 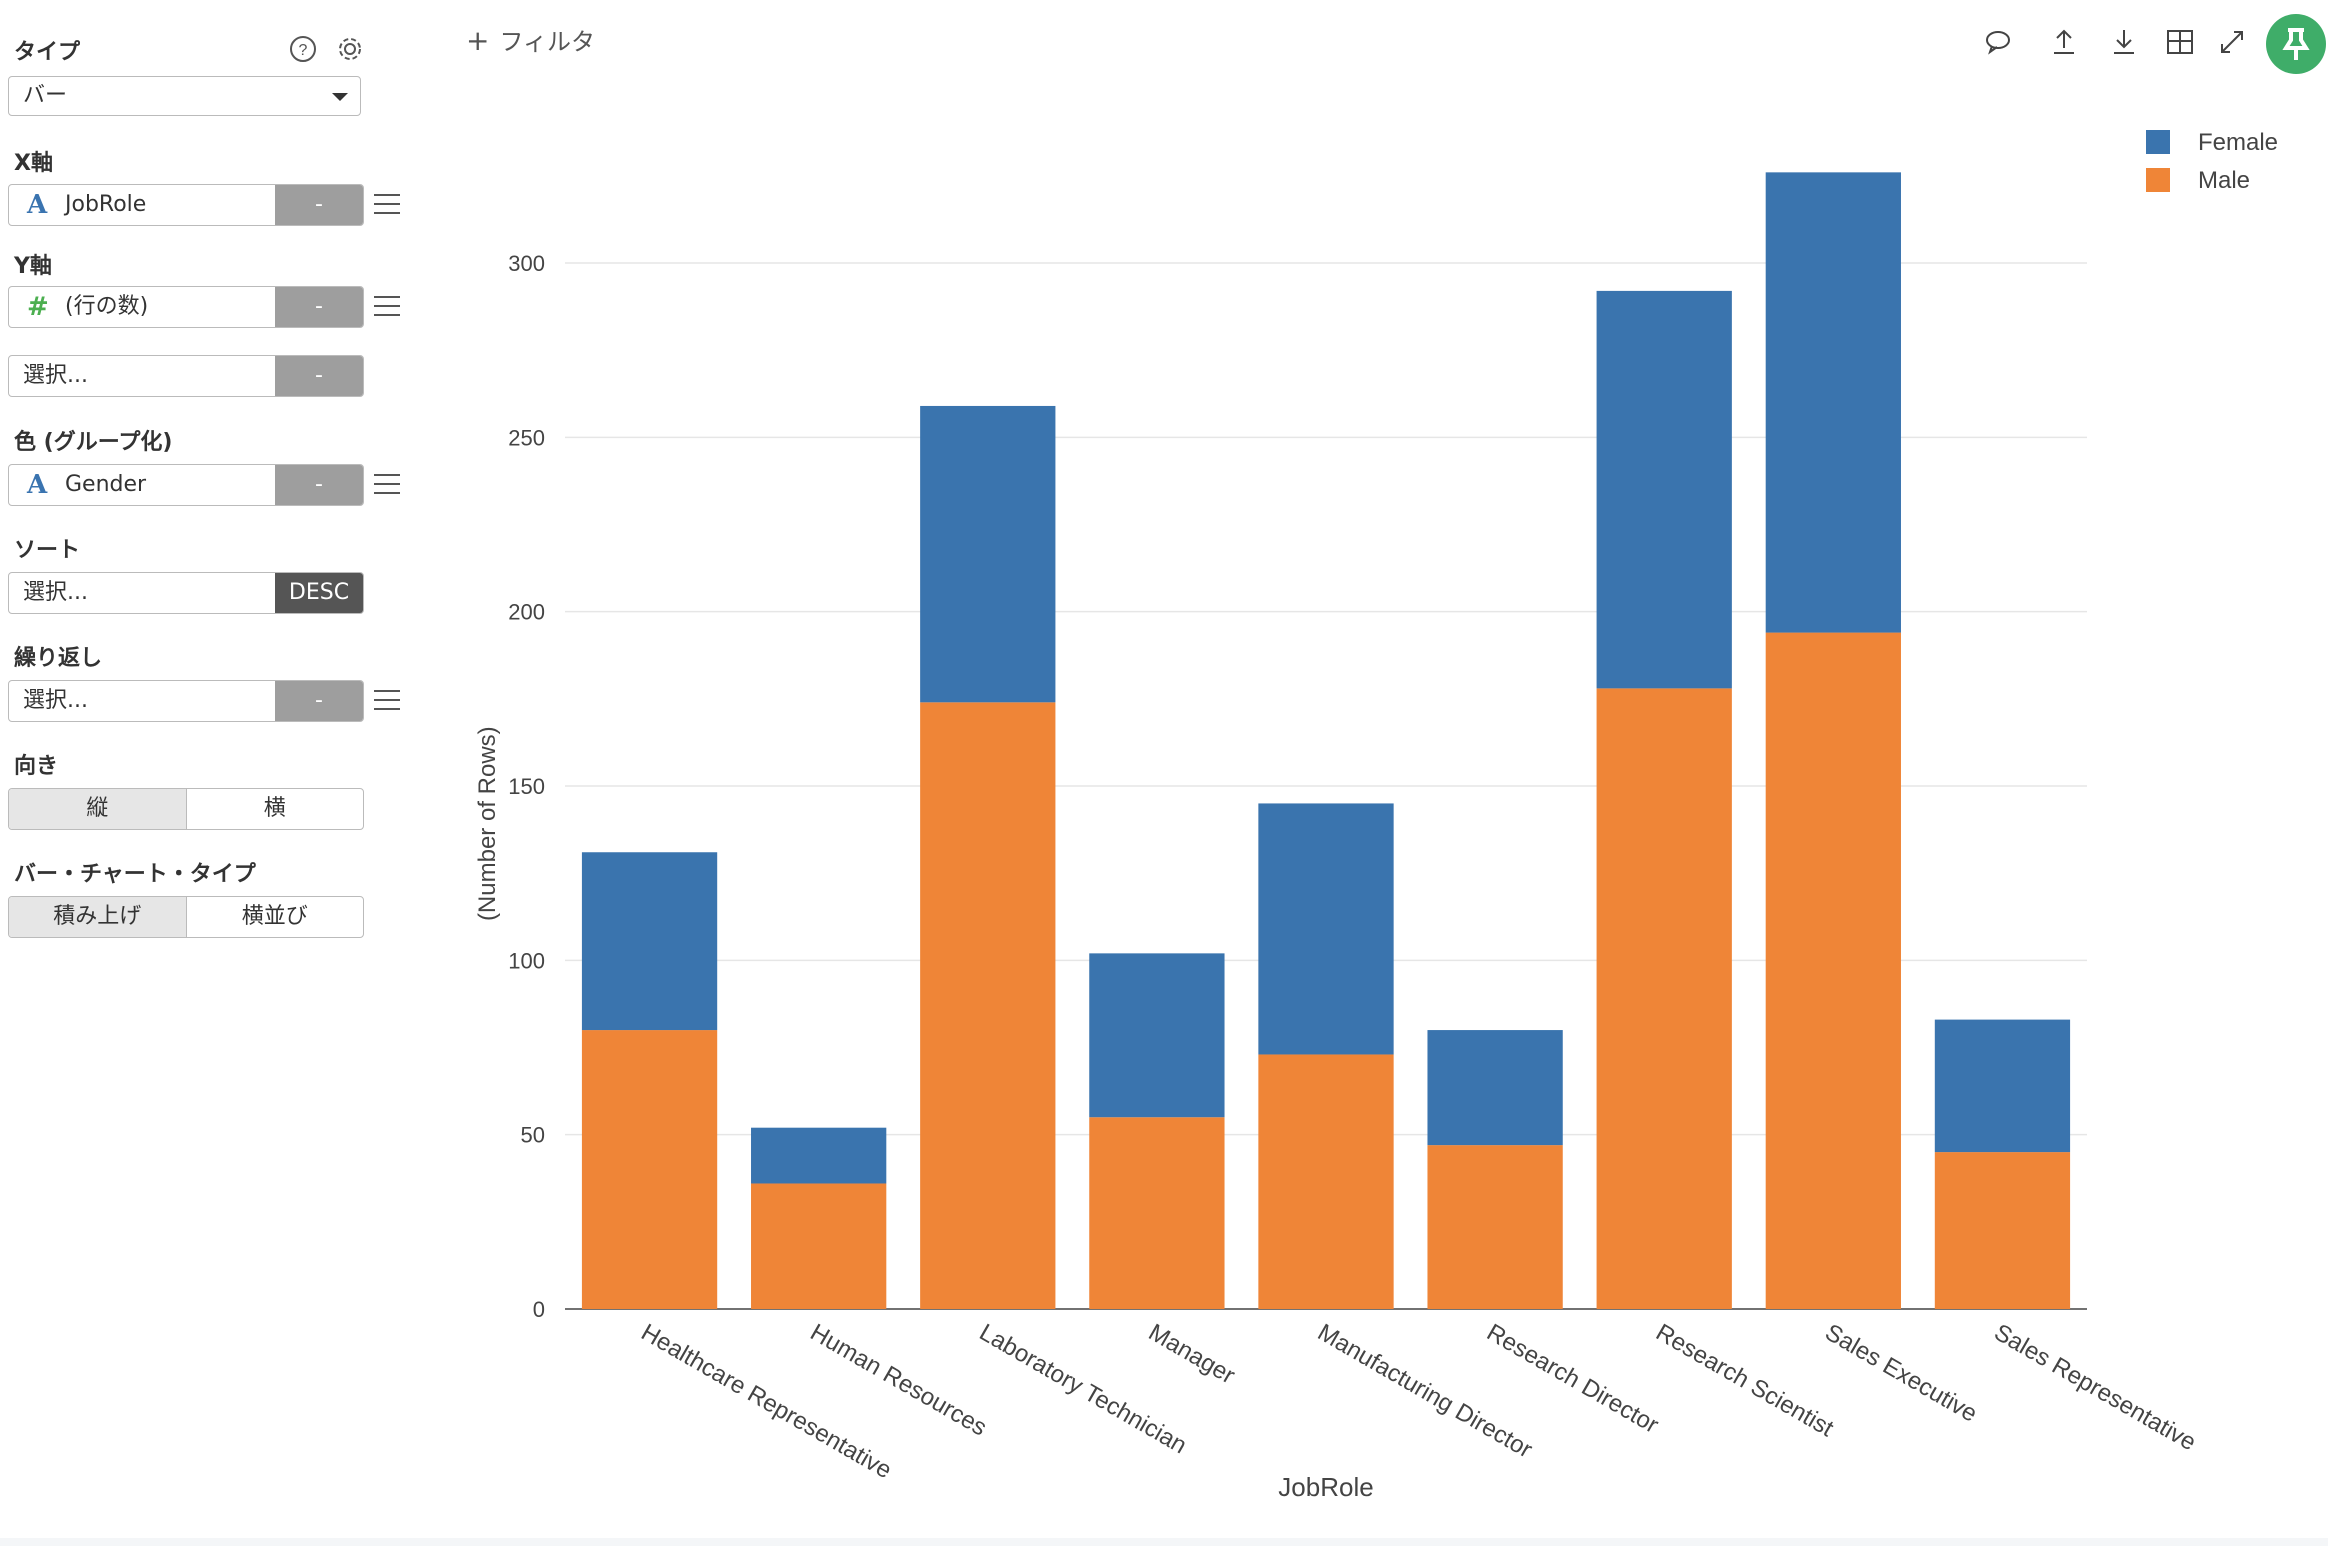 What do you see at coordinates (319, 205) in the screenshot?
I see `x-axis-remove-button: -` at bounding box center [319, 205].